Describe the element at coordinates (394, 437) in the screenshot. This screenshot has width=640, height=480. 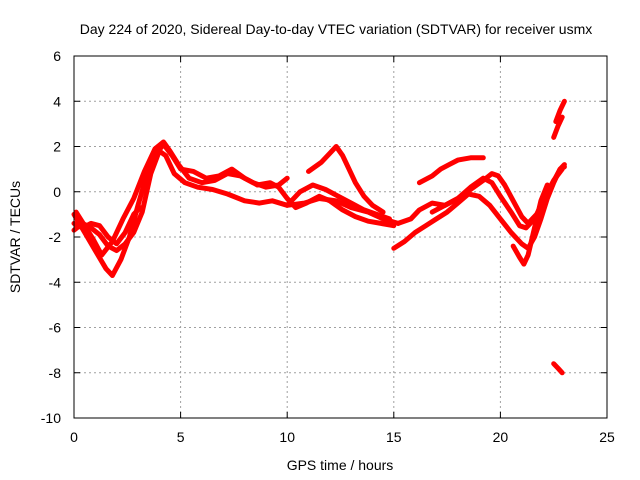
I see `x-tick-label: 15` at that location.